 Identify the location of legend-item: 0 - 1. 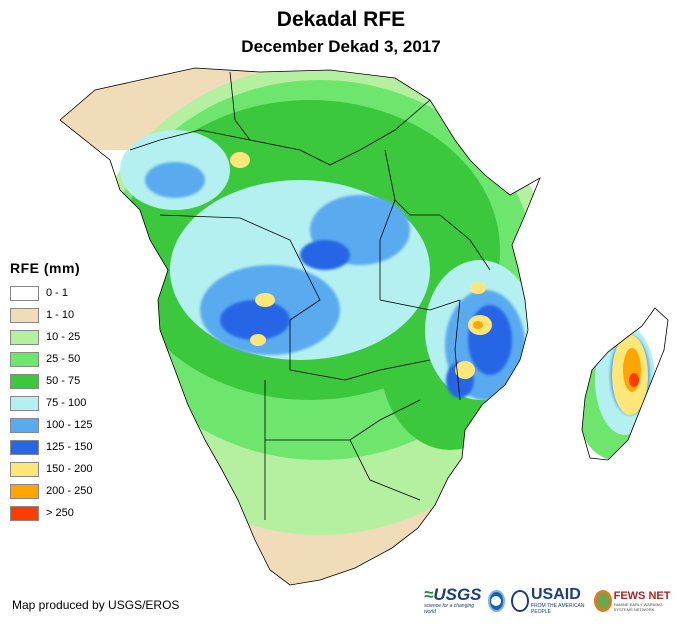
(51, 293).